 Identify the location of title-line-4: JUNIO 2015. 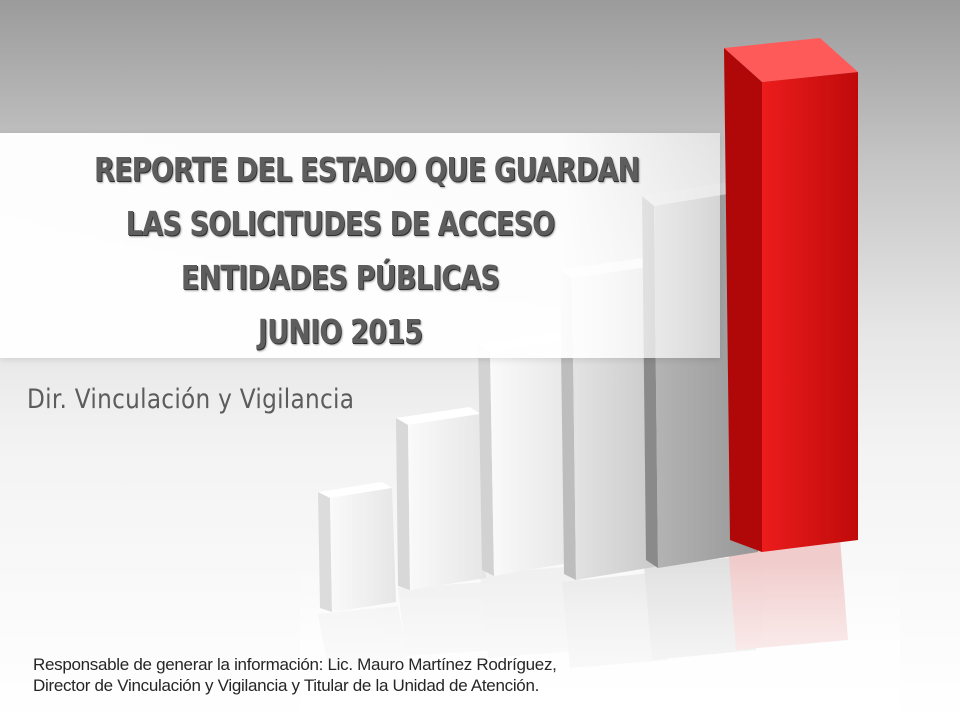
(340, 331).